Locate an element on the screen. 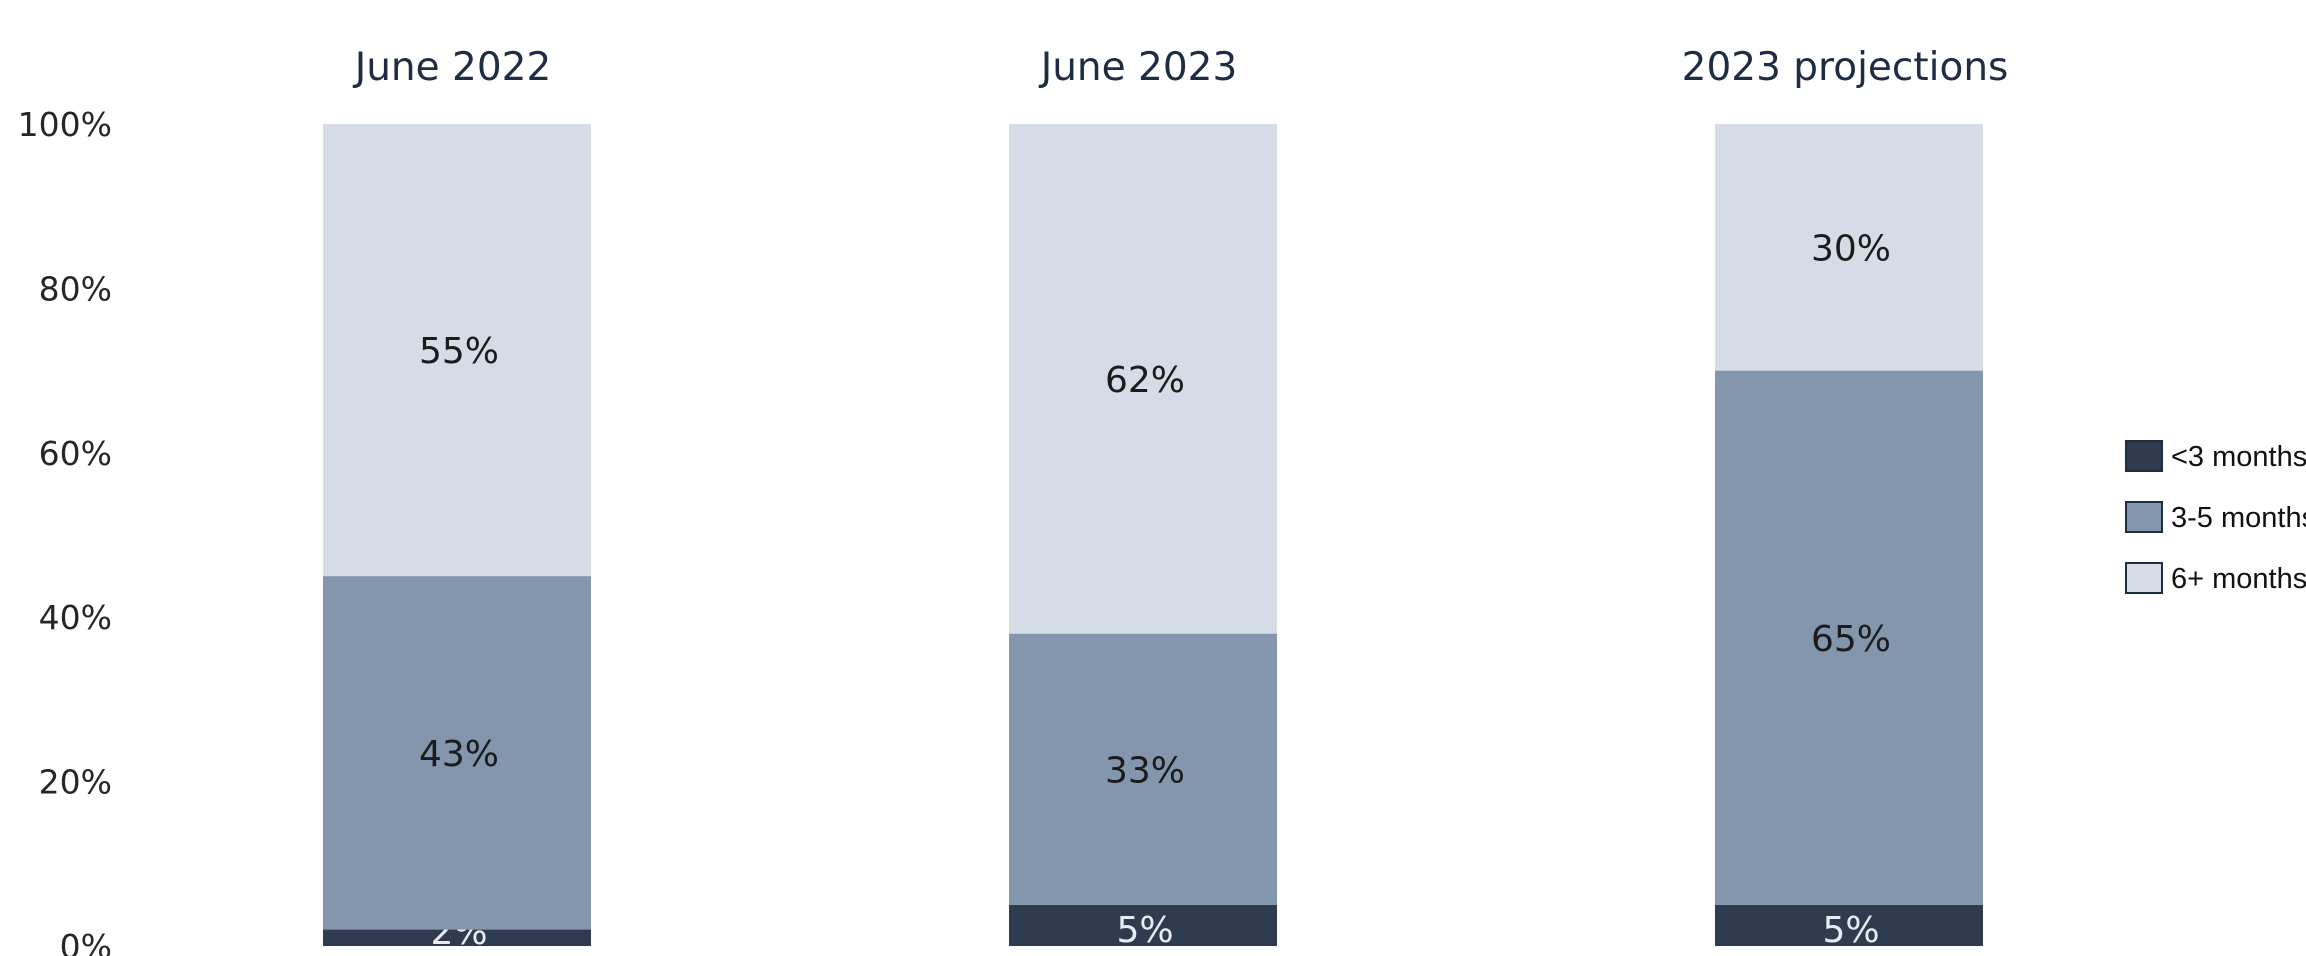  y-tick-label: 60% is located at coordinates (75, 453).